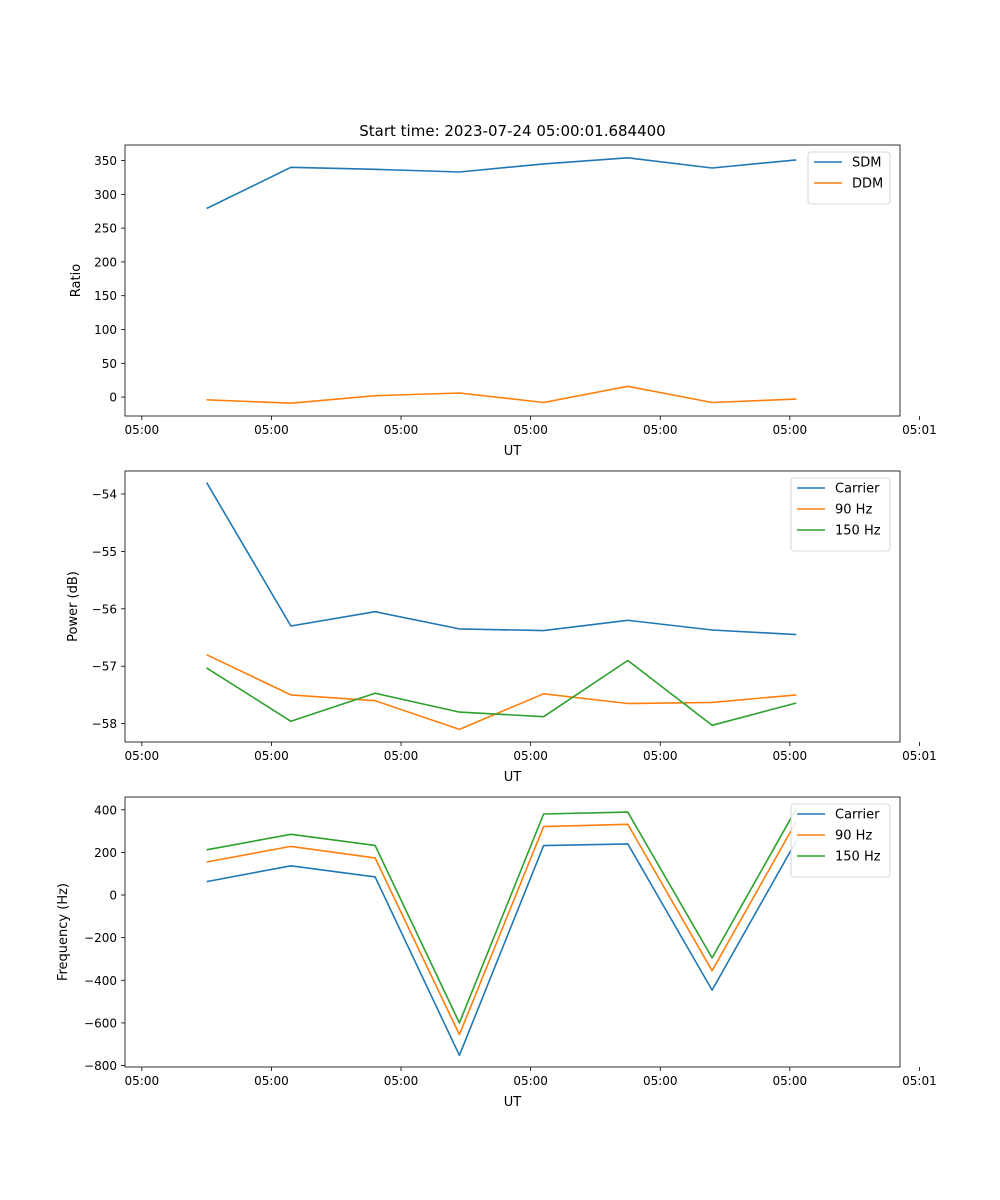  What do you see at coordinates (105, 810) in the screenshot?
I see `y-tick-label: 400` at bounding box center [105, 810].